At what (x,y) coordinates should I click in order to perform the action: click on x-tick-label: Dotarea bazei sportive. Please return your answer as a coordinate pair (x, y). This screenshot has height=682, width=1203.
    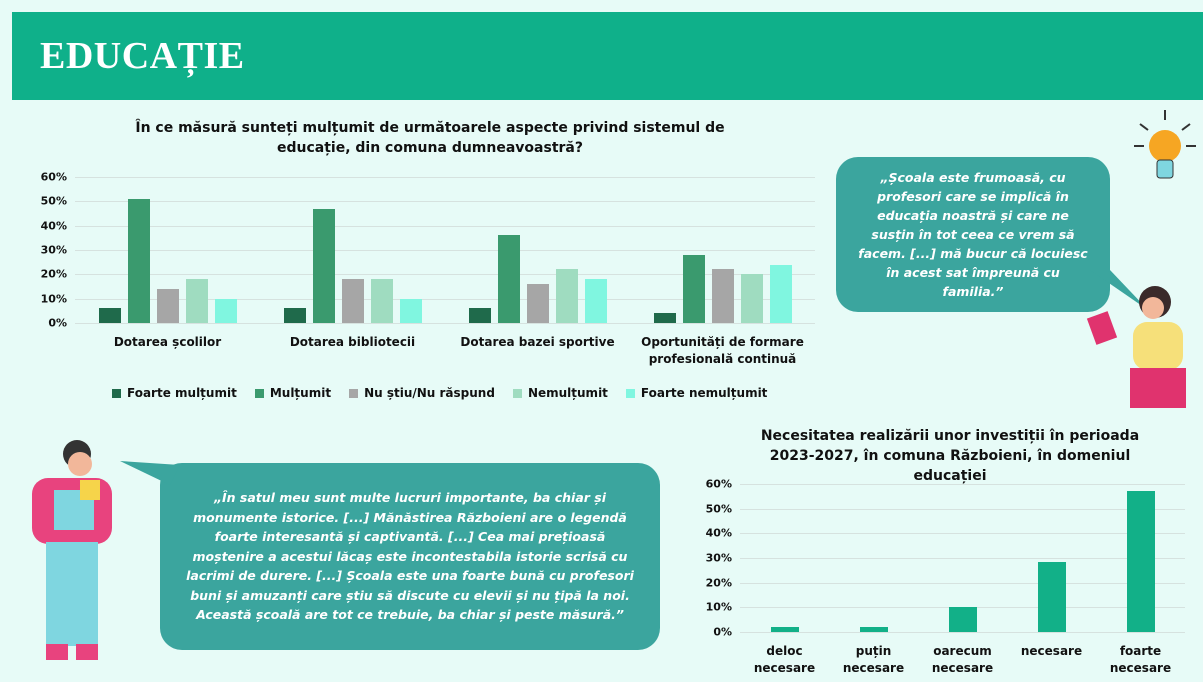
    Looking at the image, I should click on (537, 342).